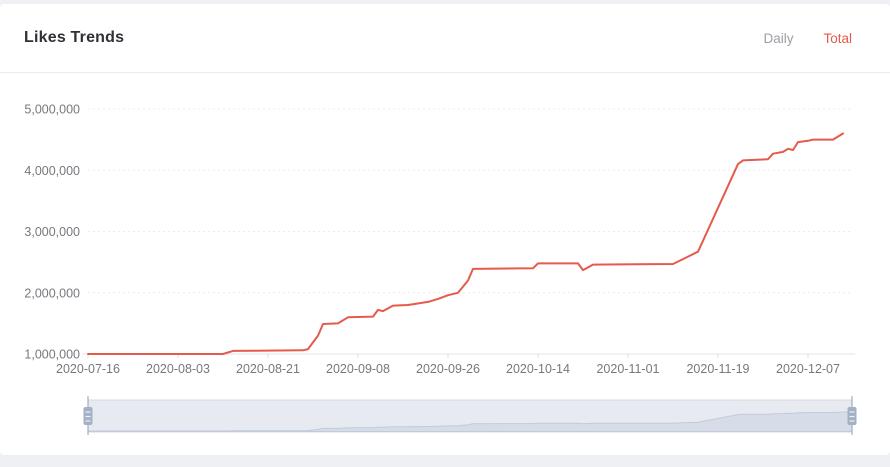 The image size is (890, 467). Describe the element at coordinates (852, 415) in the screenshot. I see `datazoom-handle-right` at that location.